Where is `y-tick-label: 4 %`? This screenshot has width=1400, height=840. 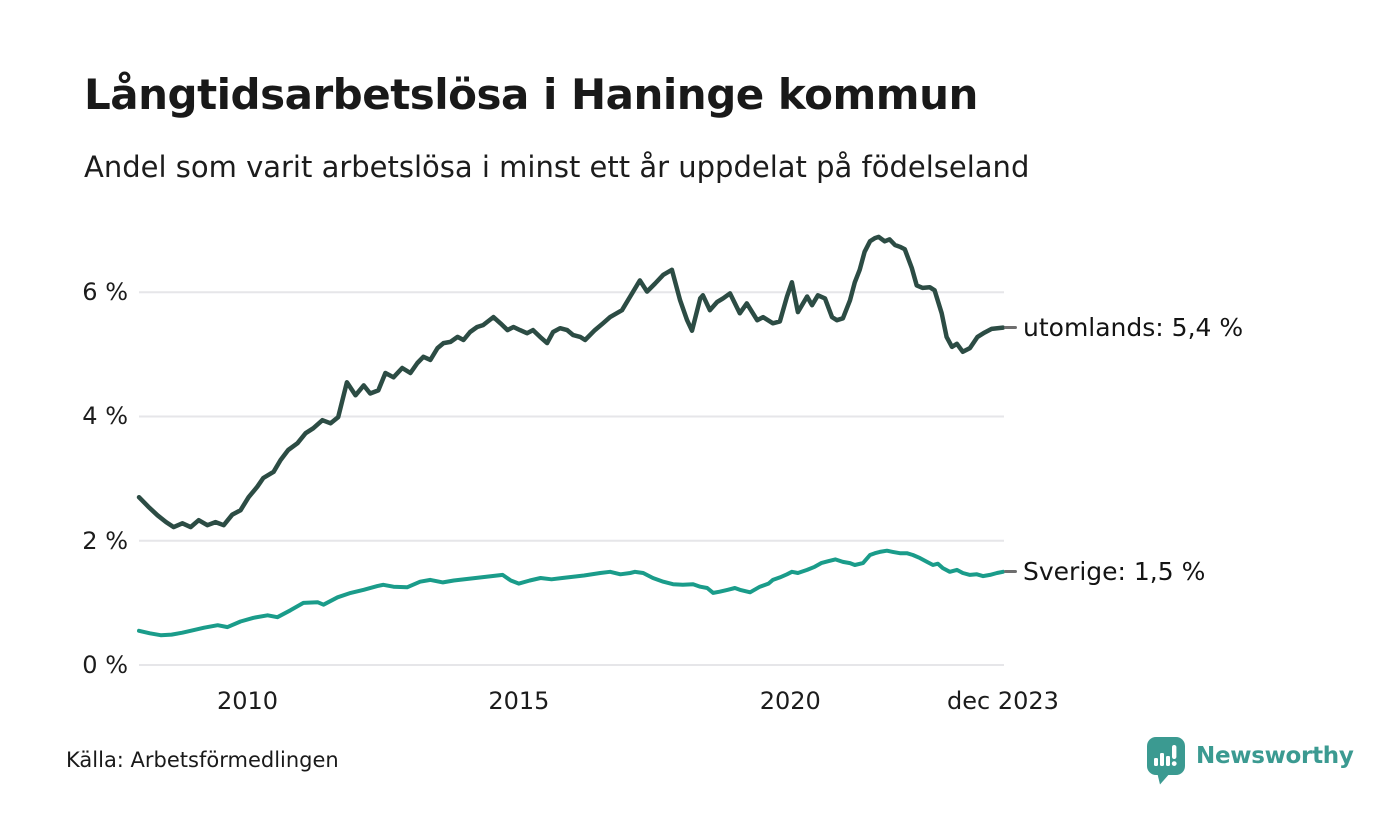 y-tick-label: 4 % is located at coordinates (105, 416).